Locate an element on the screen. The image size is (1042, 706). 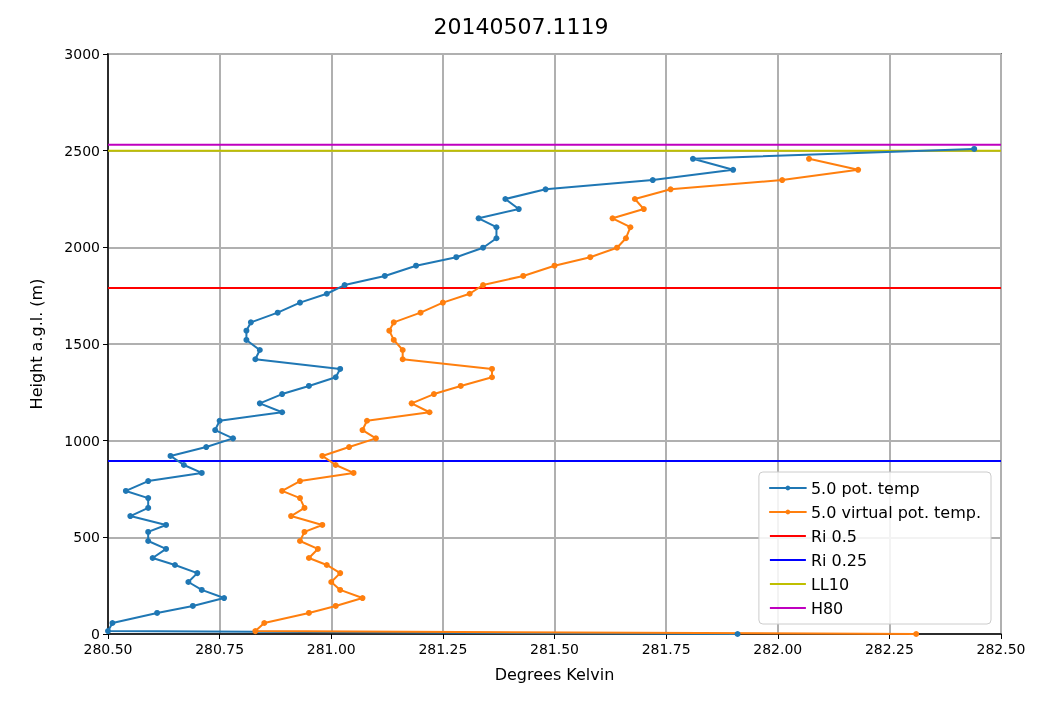
chart-title: 20140507.1119 is located at coordinates (521, 26).